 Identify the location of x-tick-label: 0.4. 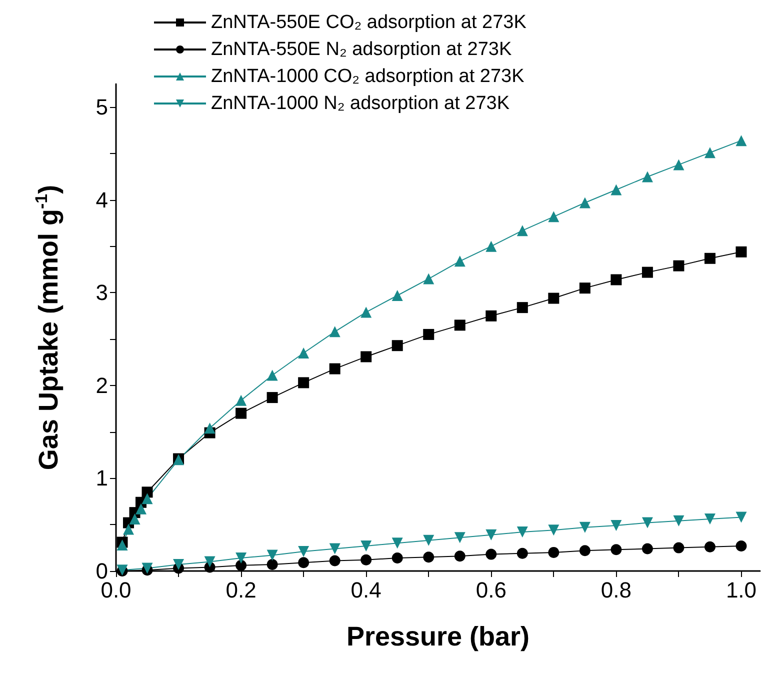
(366, 590).